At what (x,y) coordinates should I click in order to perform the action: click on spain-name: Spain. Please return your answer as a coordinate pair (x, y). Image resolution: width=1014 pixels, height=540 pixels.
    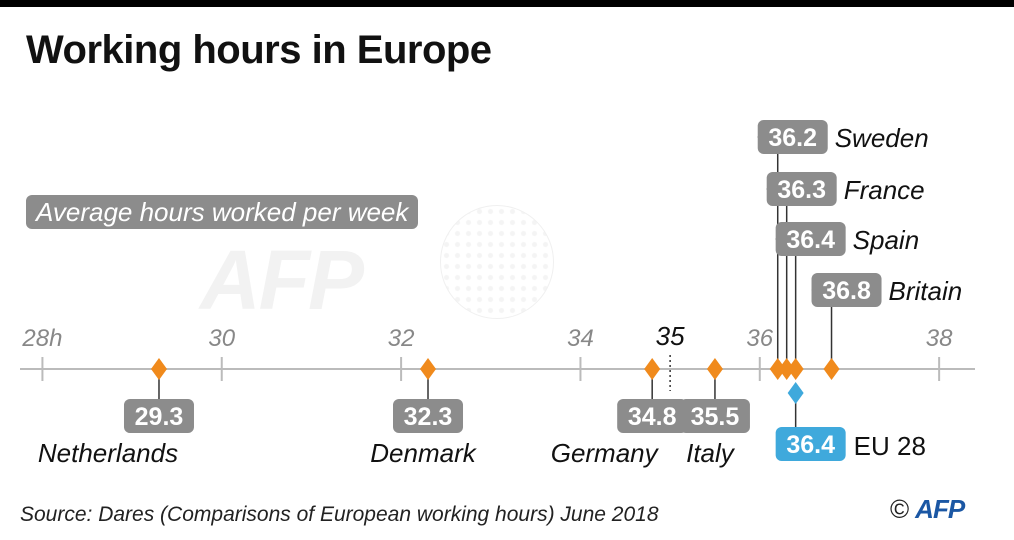
    Looking at the image, I should click on (886, 240).